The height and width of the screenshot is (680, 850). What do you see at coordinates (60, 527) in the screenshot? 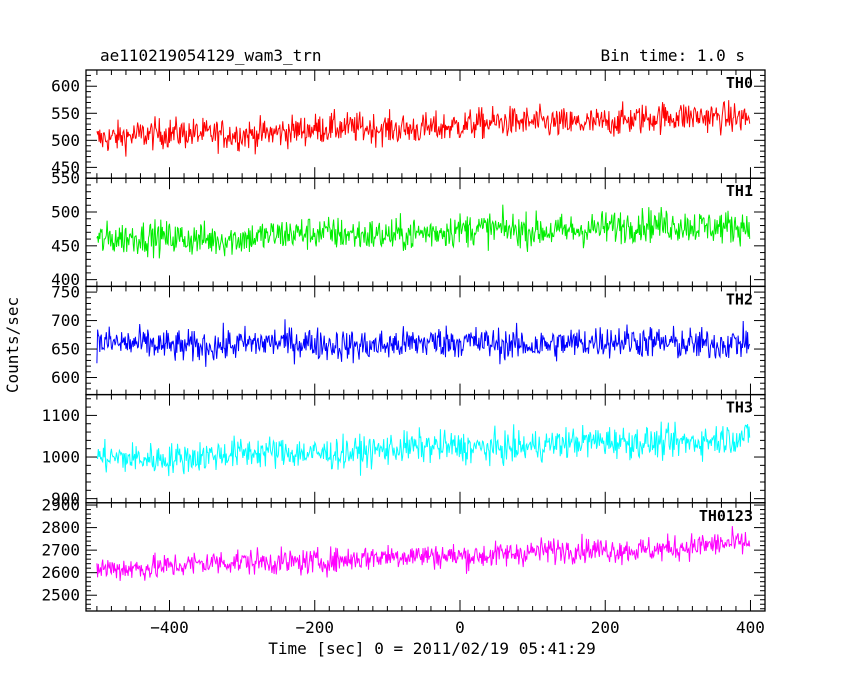
I see `y-tick-label: 2800` at bounding box center [60, 527].